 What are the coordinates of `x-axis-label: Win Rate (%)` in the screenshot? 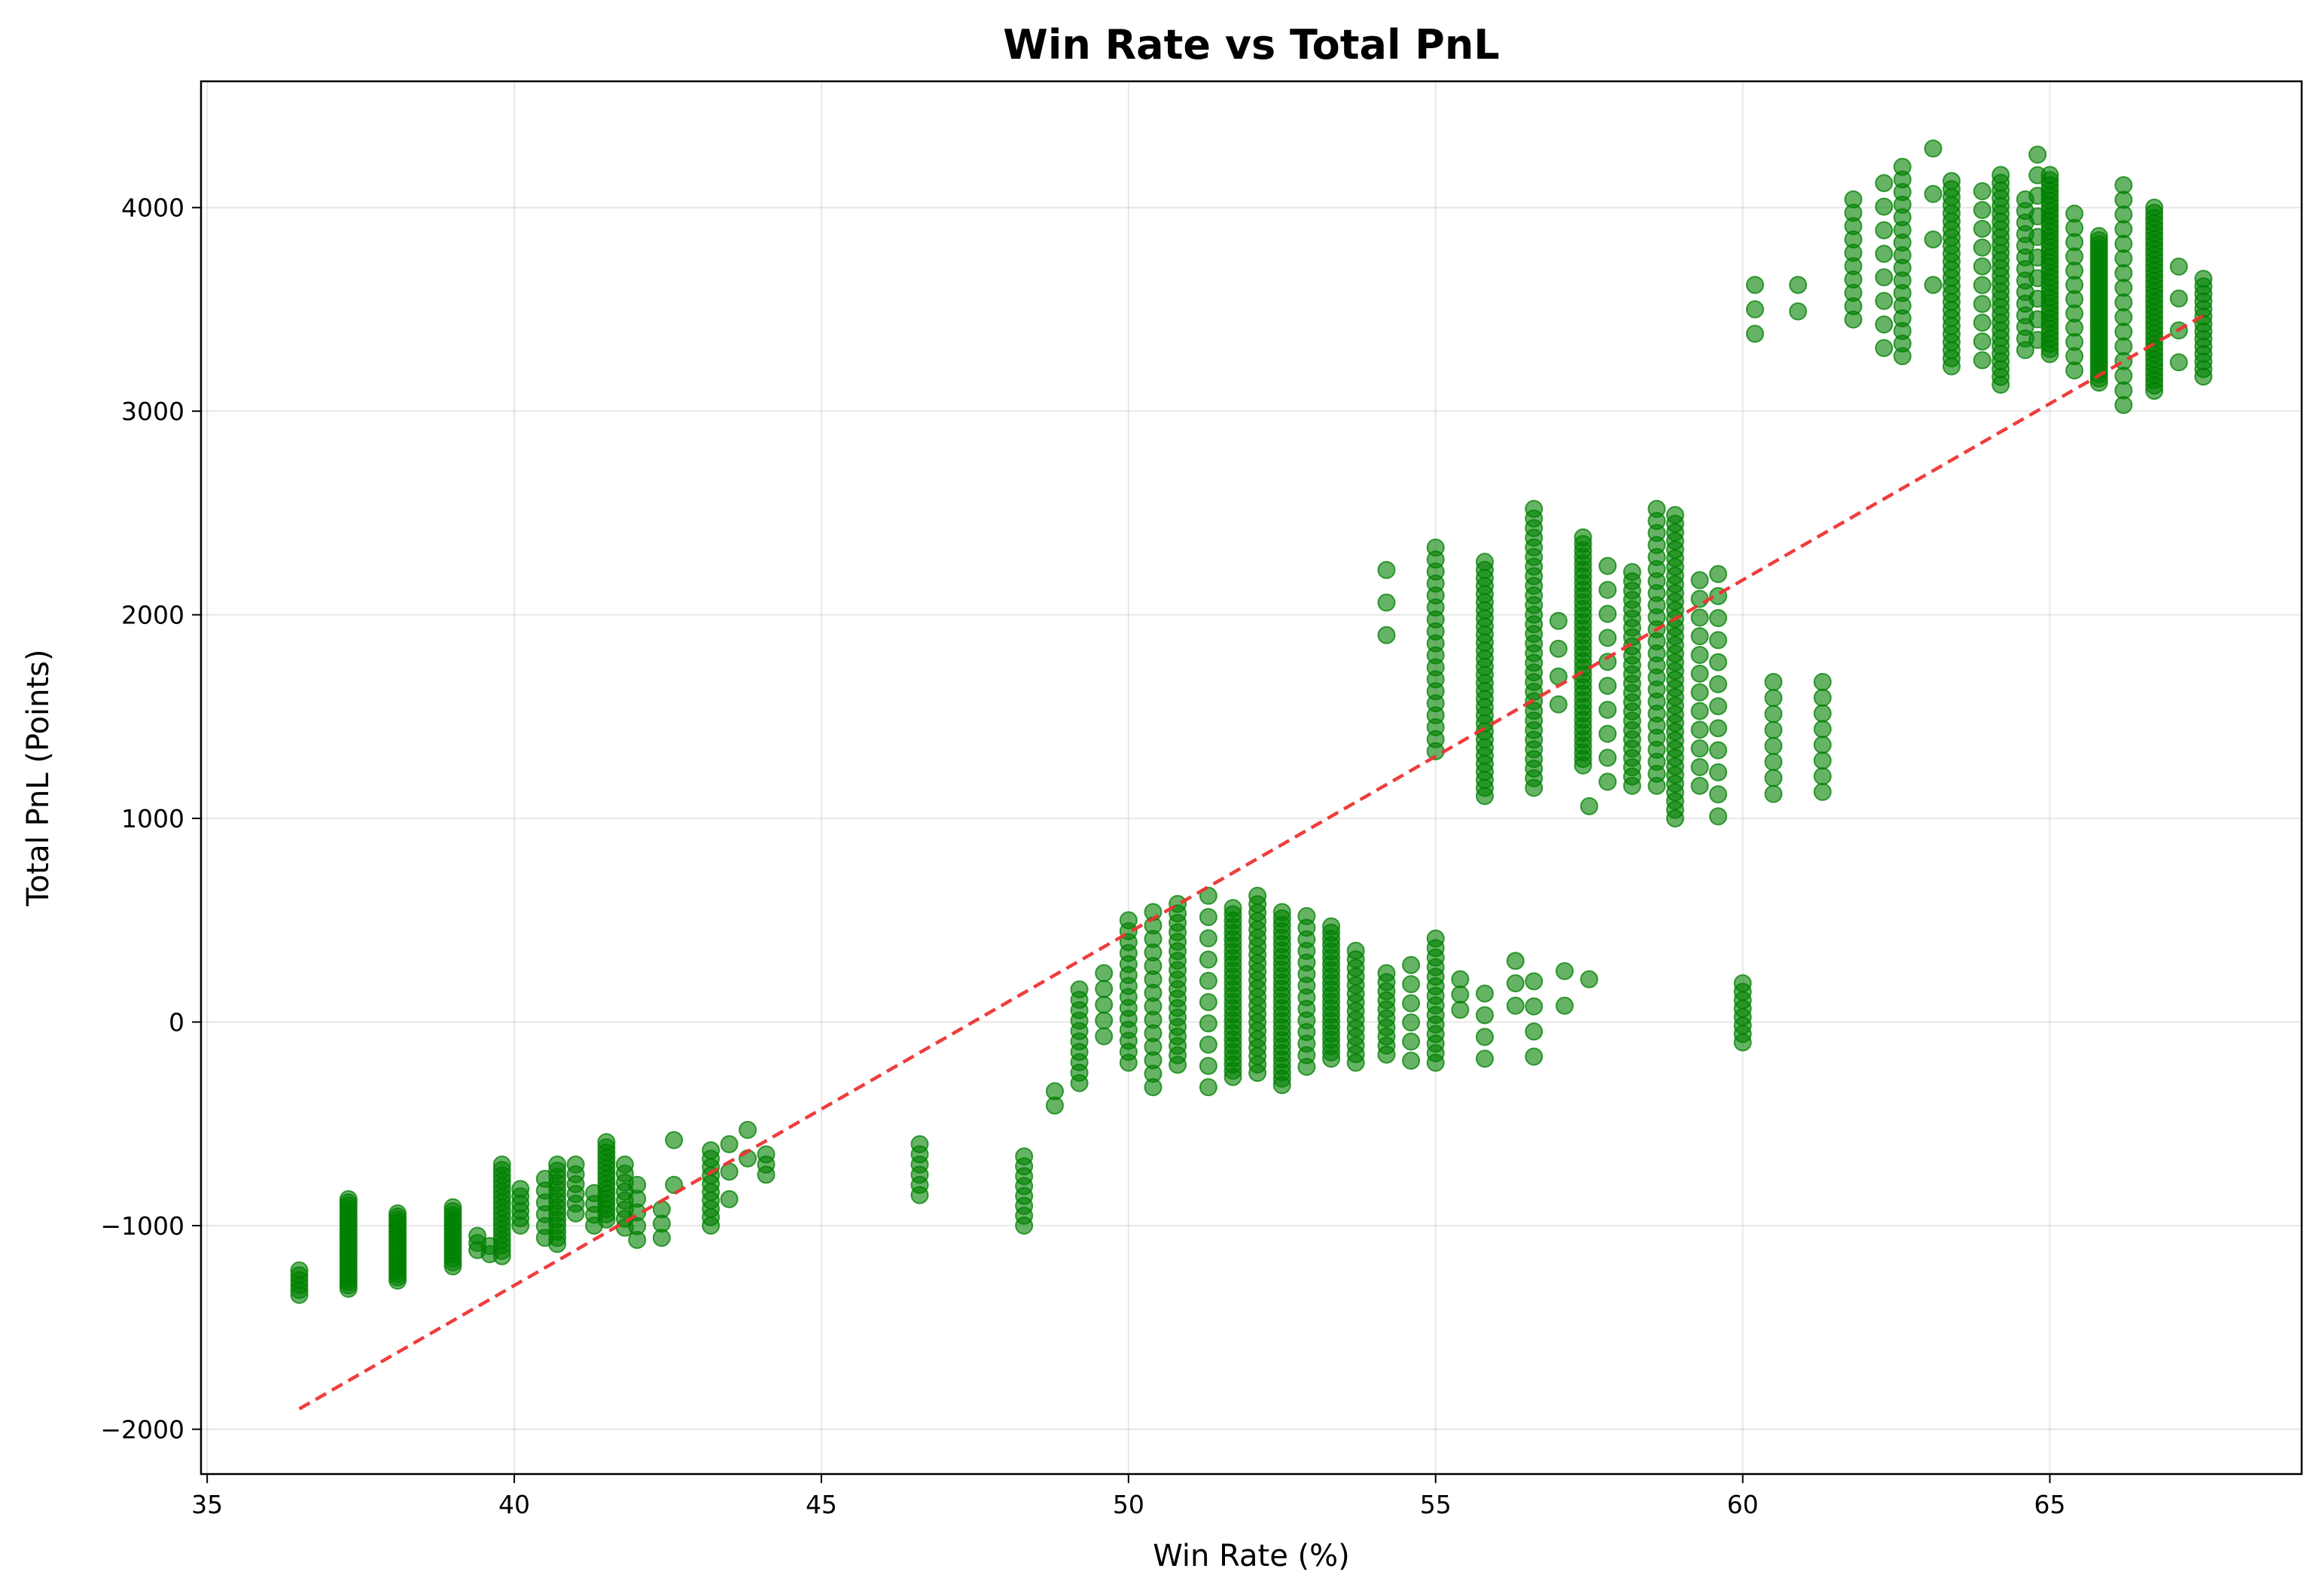 It's located at (1251, 1556).